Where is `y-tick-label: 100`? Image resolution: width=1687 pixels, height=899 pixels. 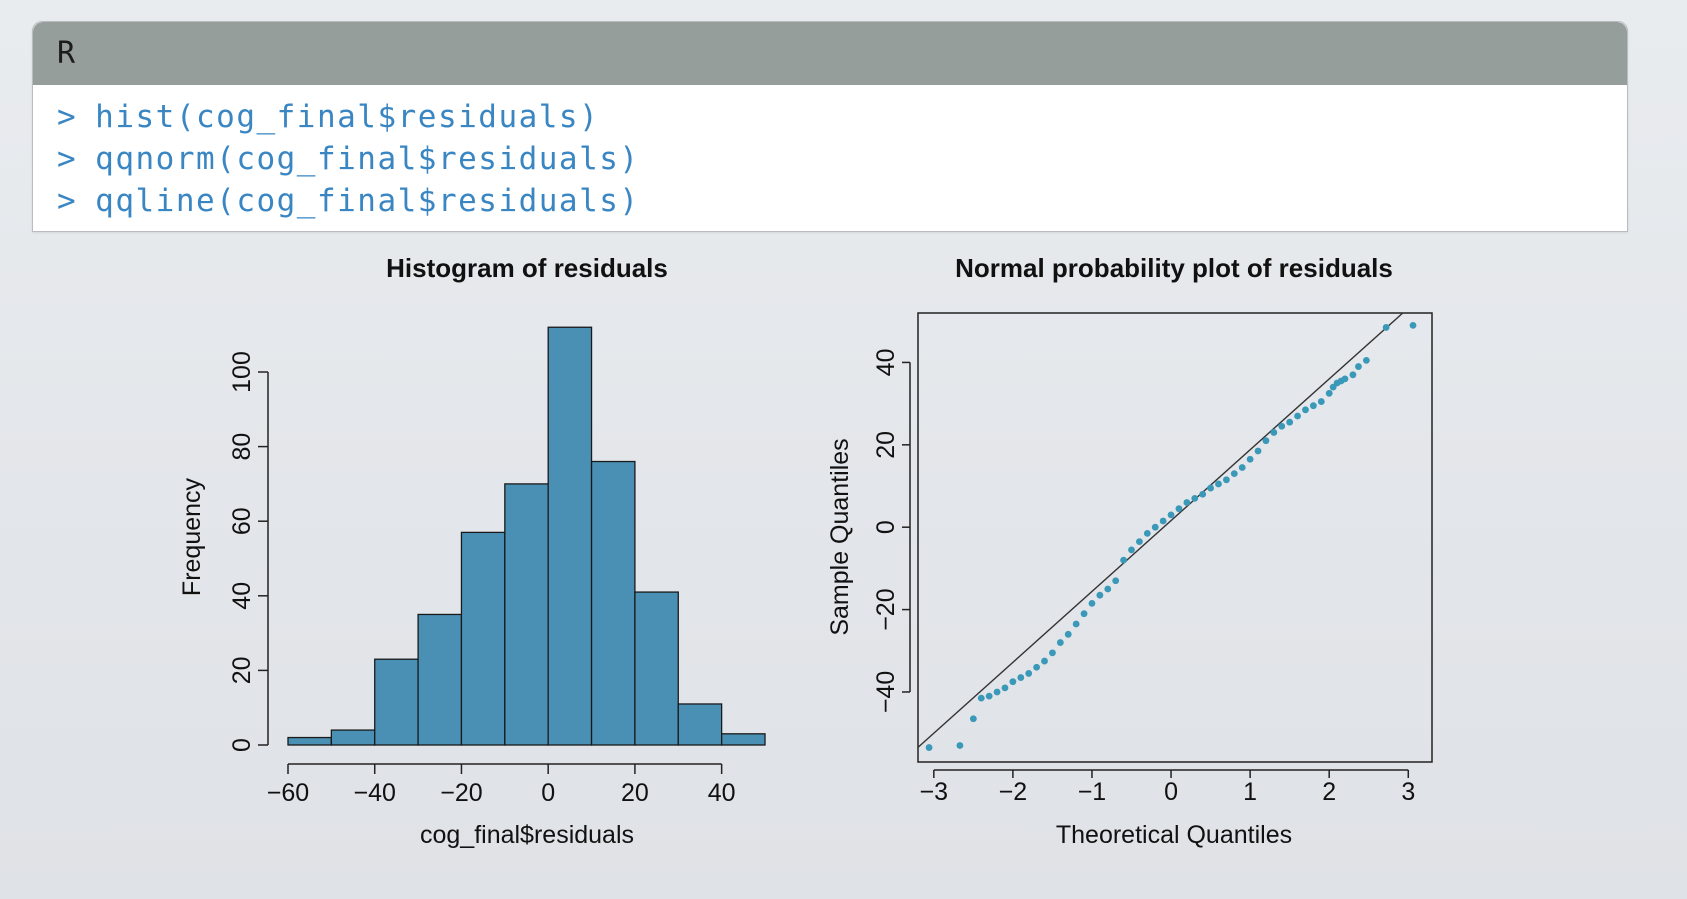
y-tick-label: 100 is located at coordinates (242, 372).